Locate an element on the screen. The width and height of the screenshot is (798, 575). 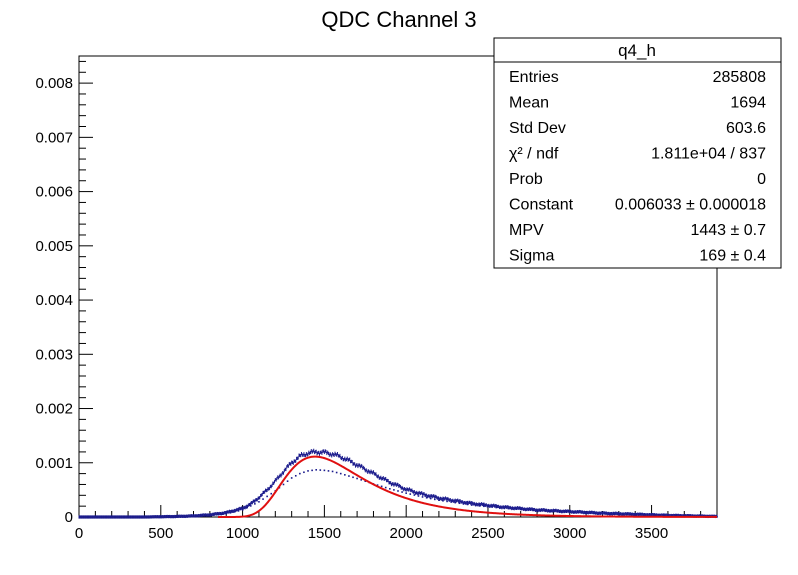
stats-row-value: 1.811e+04 / 837 is located at coordinates (708, 154).